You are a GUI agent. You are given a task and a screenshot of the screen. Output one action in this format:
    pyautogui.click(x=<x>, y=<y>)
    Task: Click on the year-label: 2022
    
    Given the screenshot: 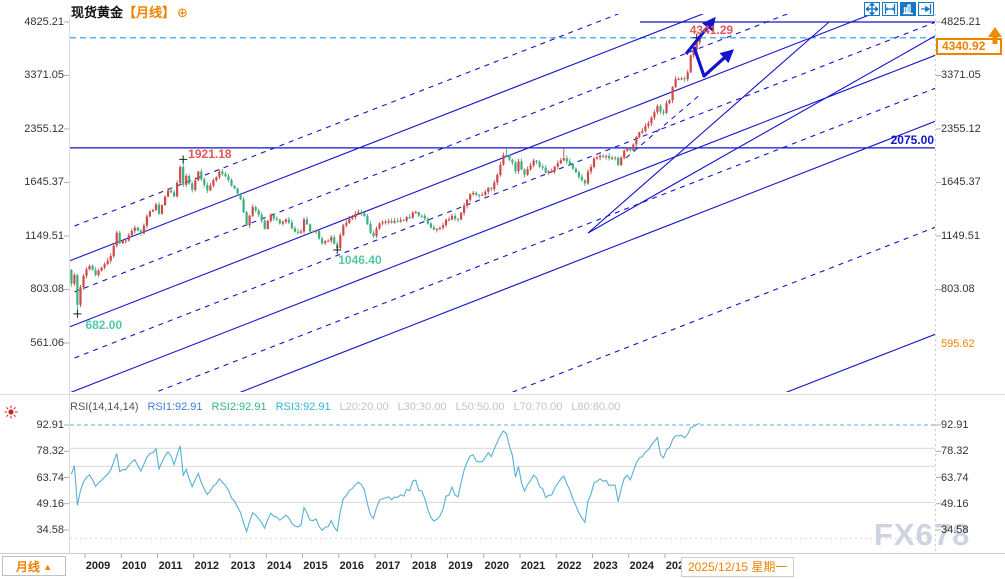 What is the action you would take?
    pyautogui.click(x=569, y=566)
    